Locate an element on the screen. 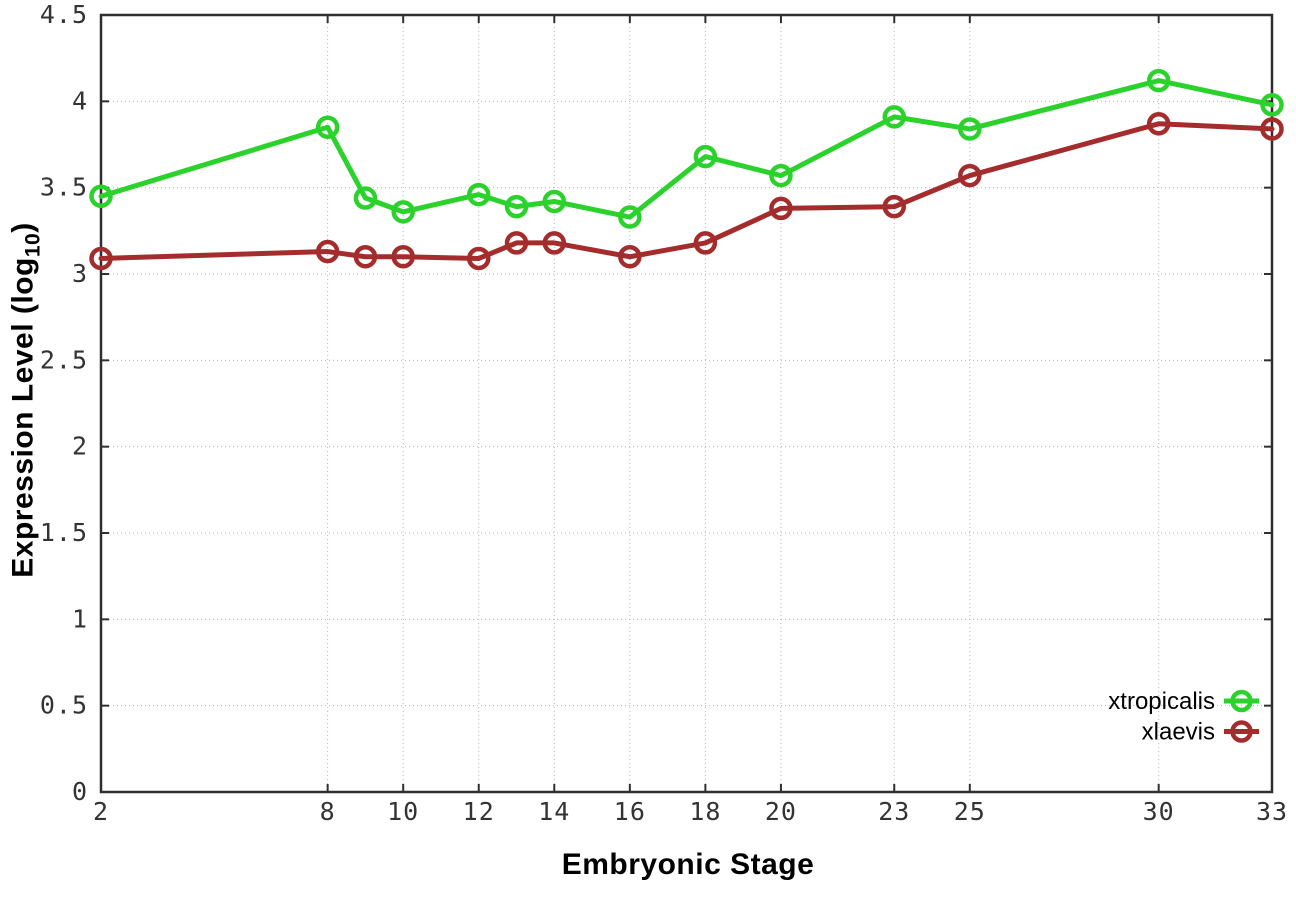 The image size is (1296, 907). y-tick-label: 2.5 is located at coordinates (64, 359).